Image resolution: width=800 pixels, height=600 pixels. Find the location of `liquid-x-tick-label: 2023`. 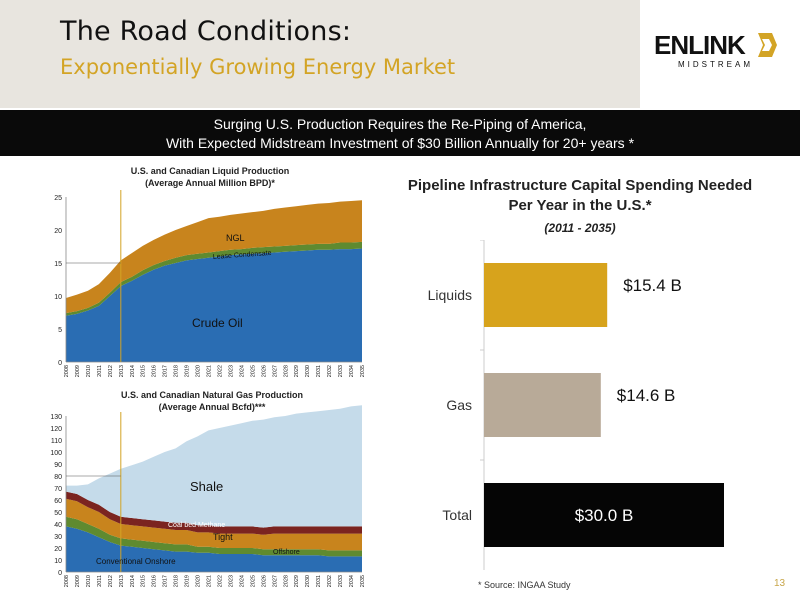

liquid-x-tick-label: 2023 is located at coordinates (231, 371).